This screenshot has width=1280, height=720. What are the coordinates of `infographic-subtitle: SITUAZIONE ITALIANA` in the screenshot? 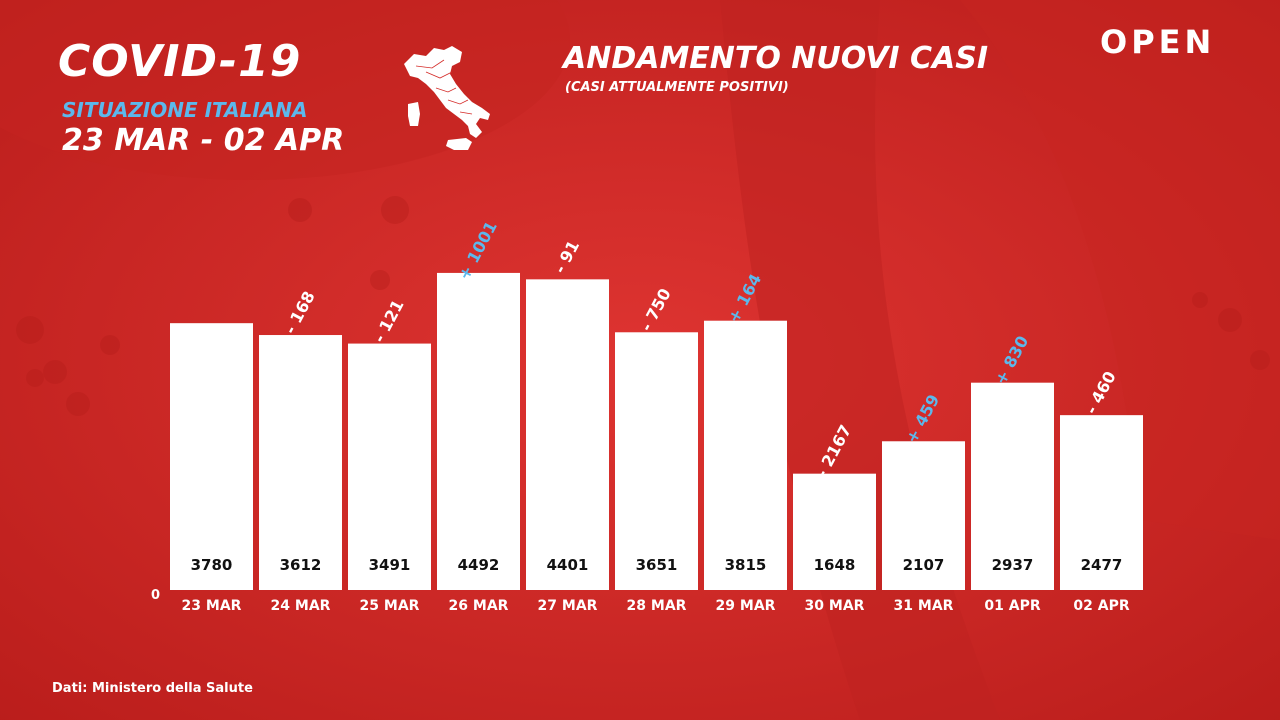 It's located at (185, 110).